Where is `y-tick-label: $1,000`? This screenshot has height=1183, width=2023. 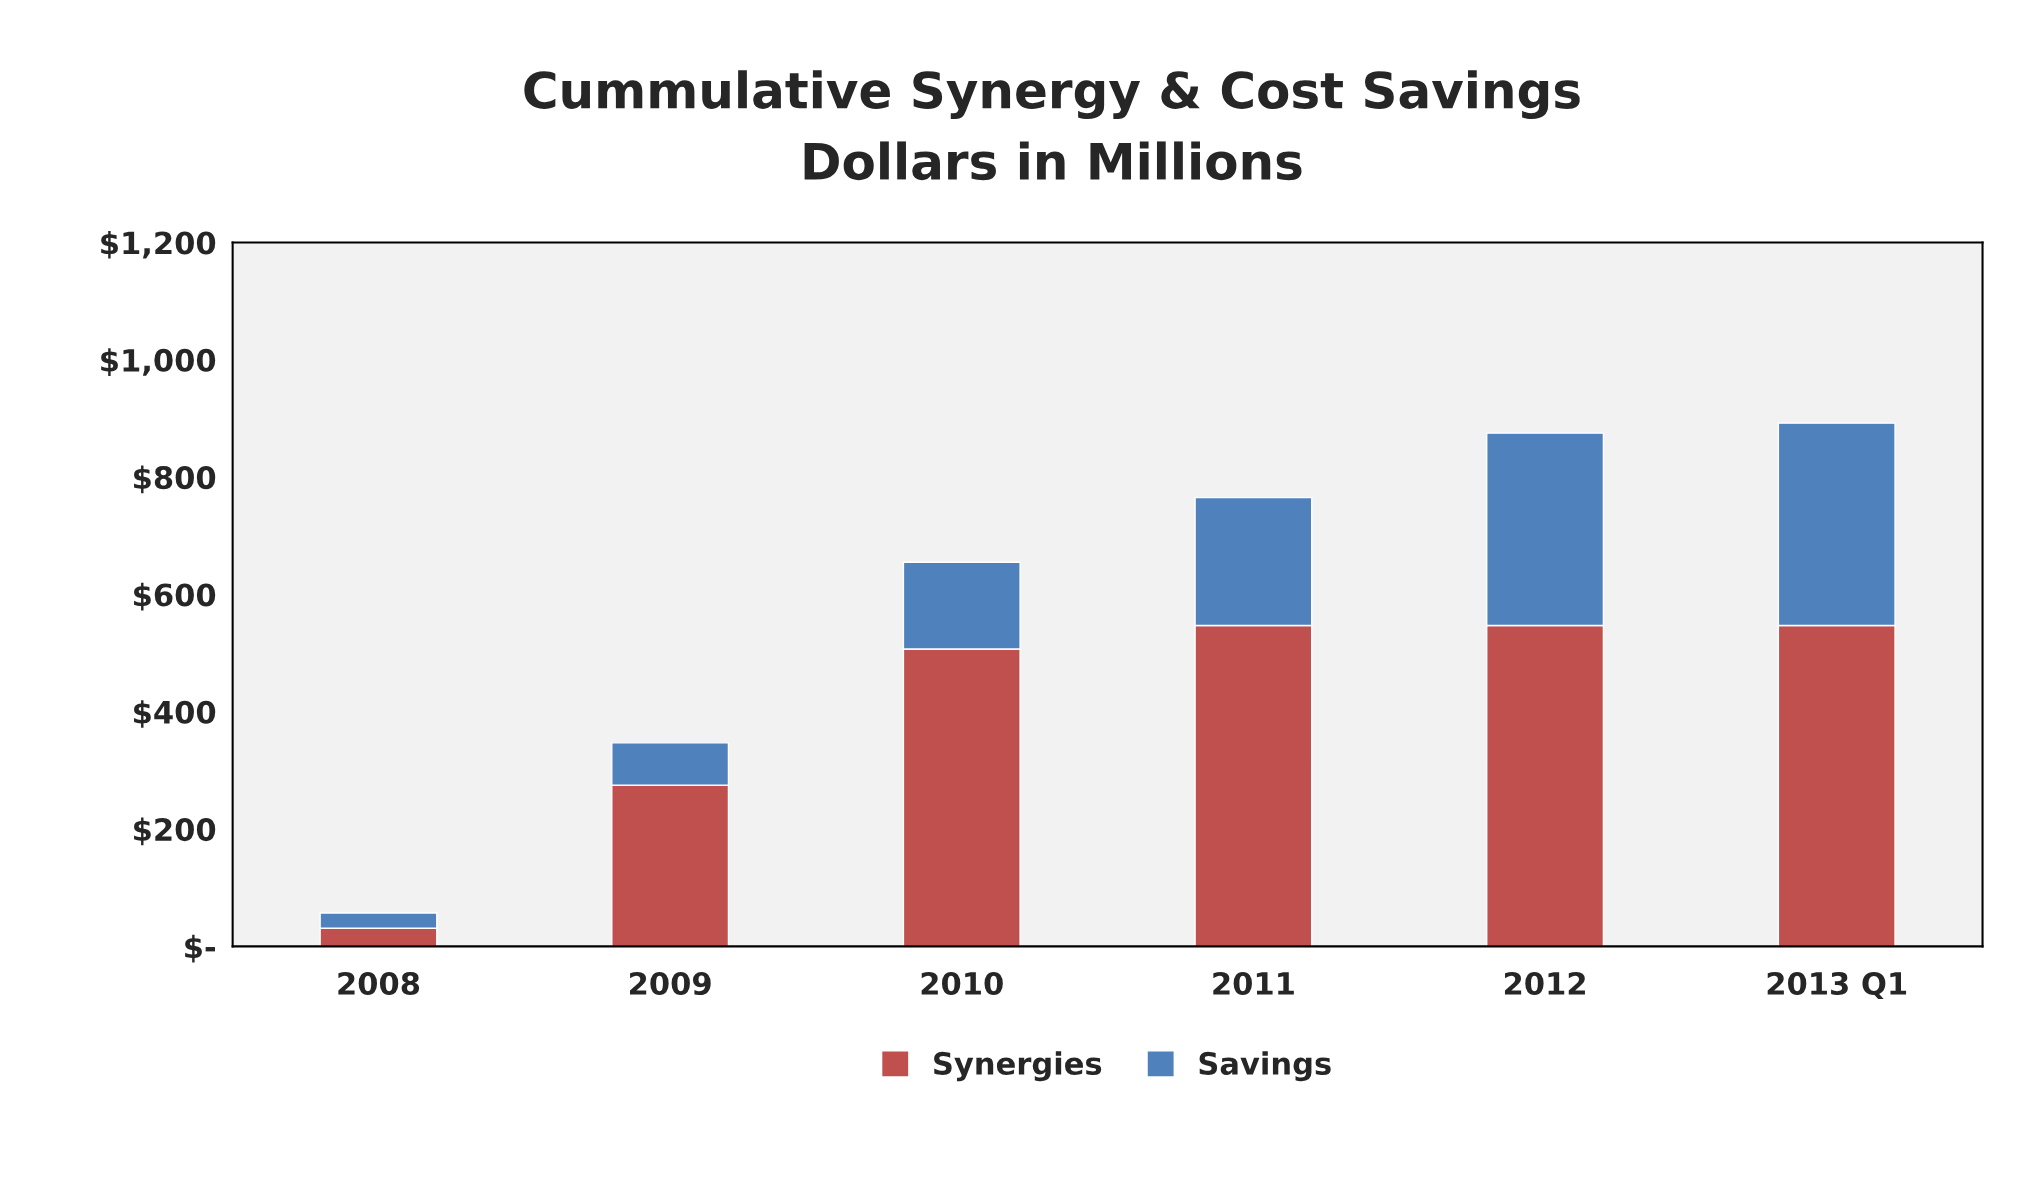
y-tick-label: $1,000 is located at coordinates (158, 362).